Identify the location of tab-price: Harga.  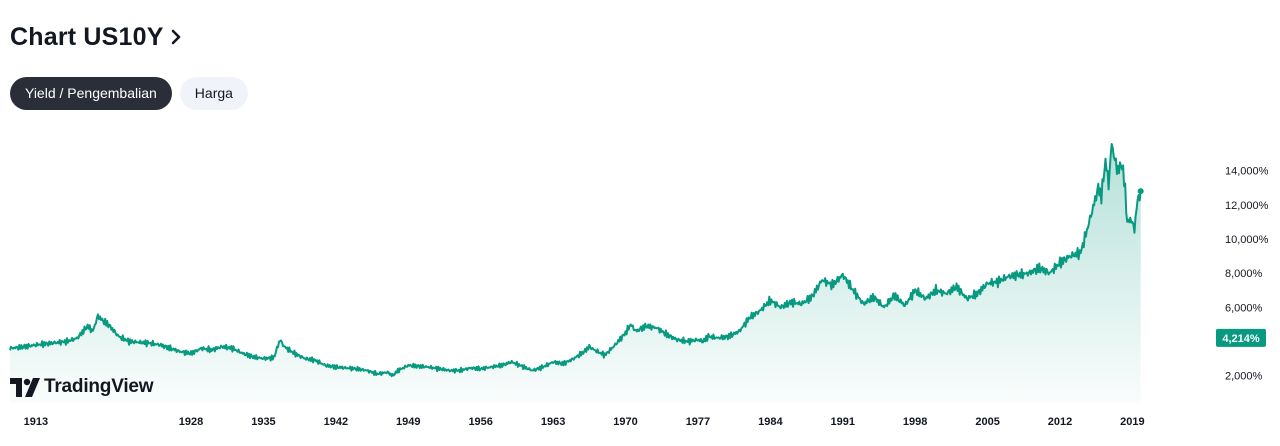
(213, 93).